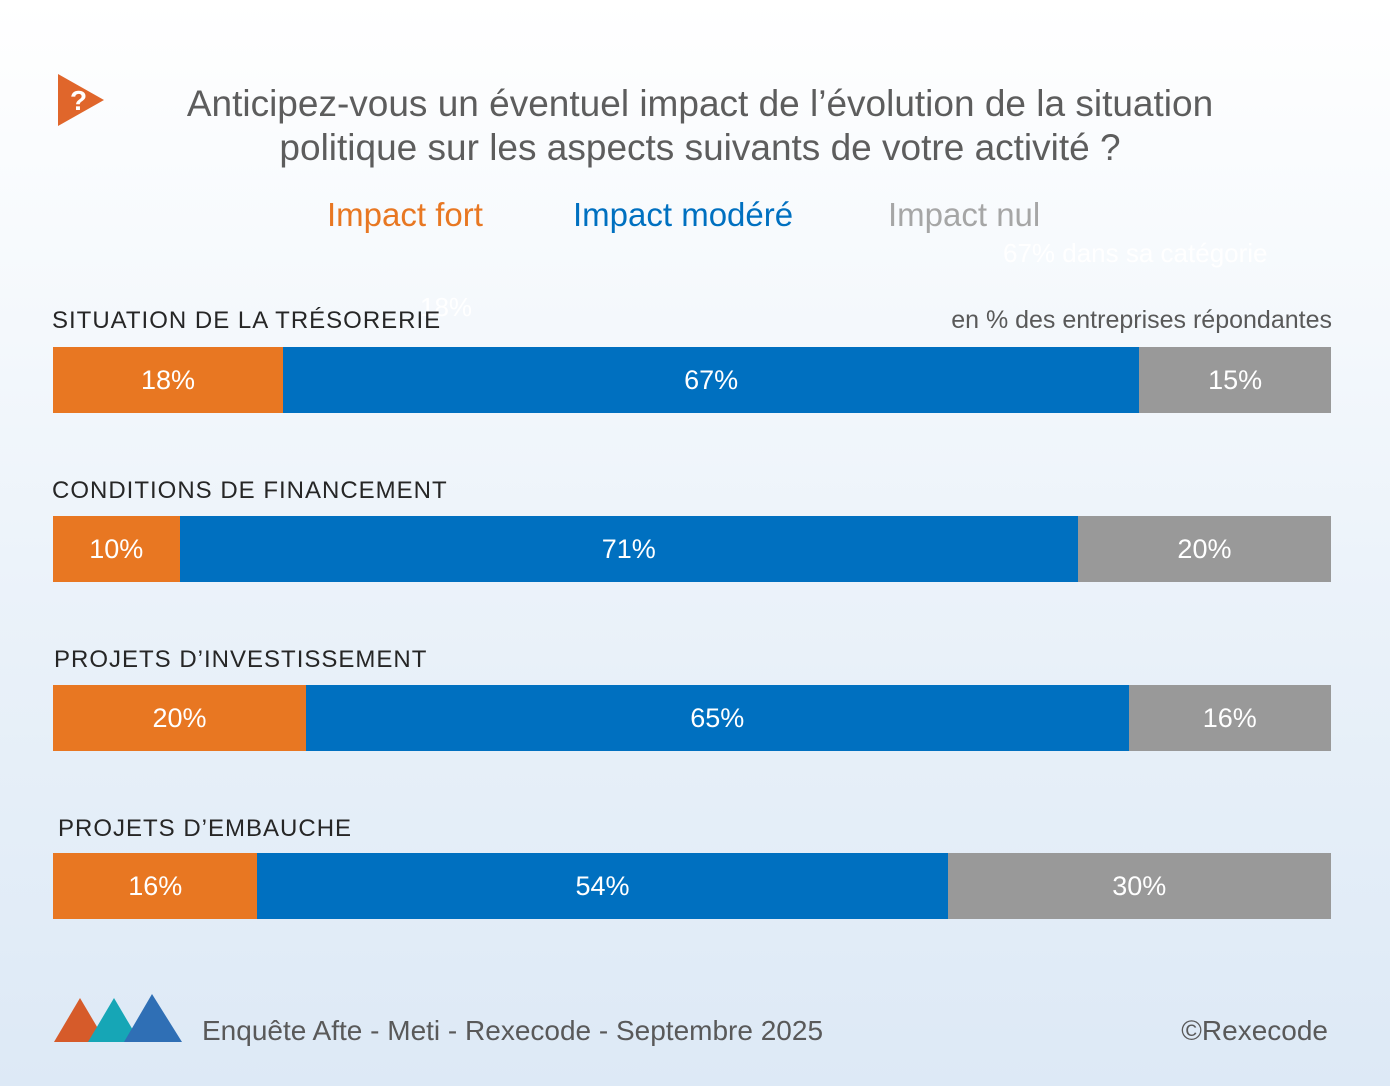 Image resolution: width=1390 pixels, height=1086 pixels. I want to click on bar-value-label: 67%, so click(711, 379).